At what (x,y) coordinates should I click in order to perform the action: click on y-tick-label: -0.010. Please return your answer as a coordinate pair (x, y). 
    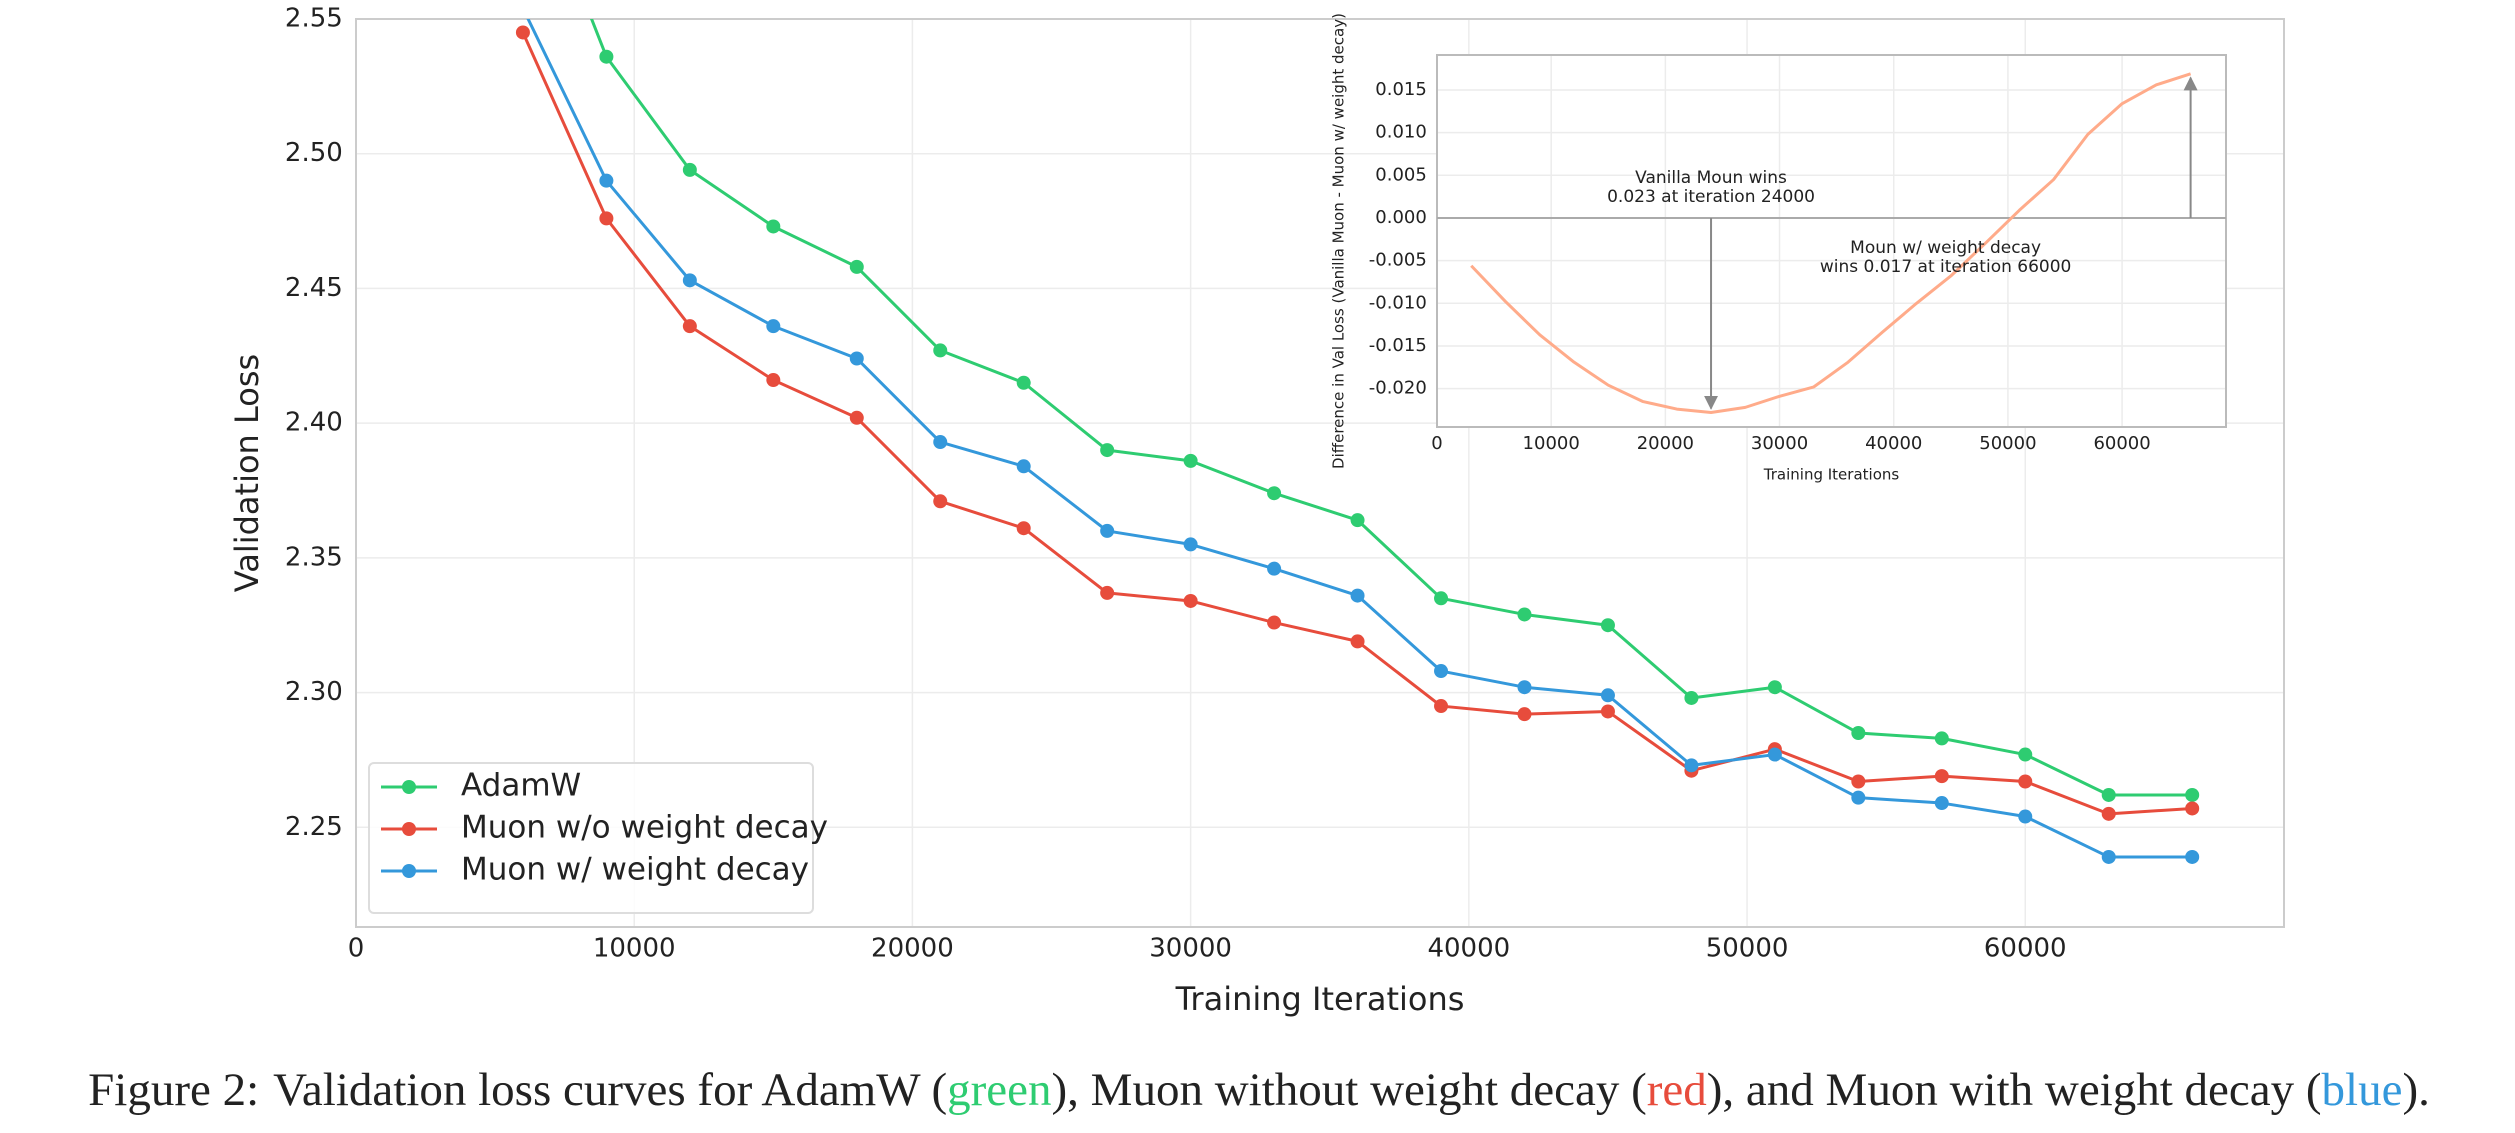
    Looking at the image, I should click on (1398, 302).